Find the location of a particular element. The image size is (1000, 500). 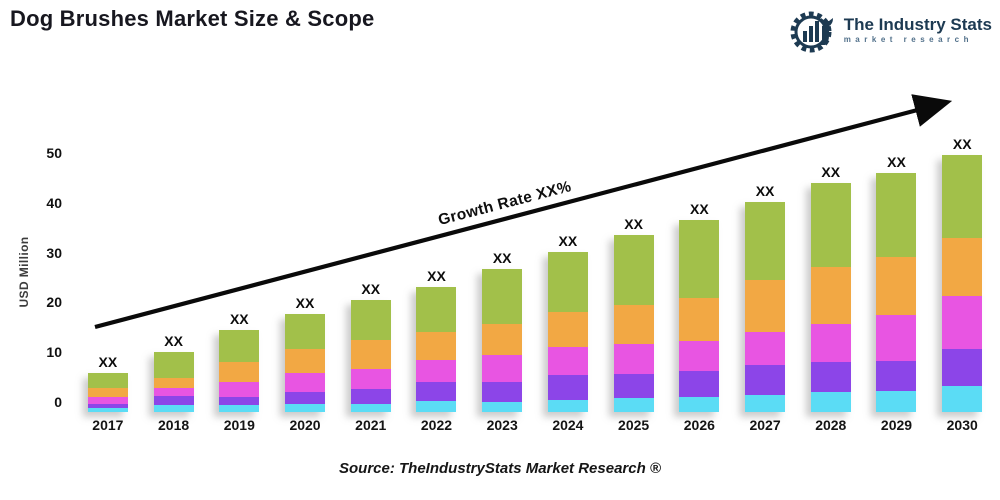

bar-2029-segment-2-purple is located at coordinates (896, 376).